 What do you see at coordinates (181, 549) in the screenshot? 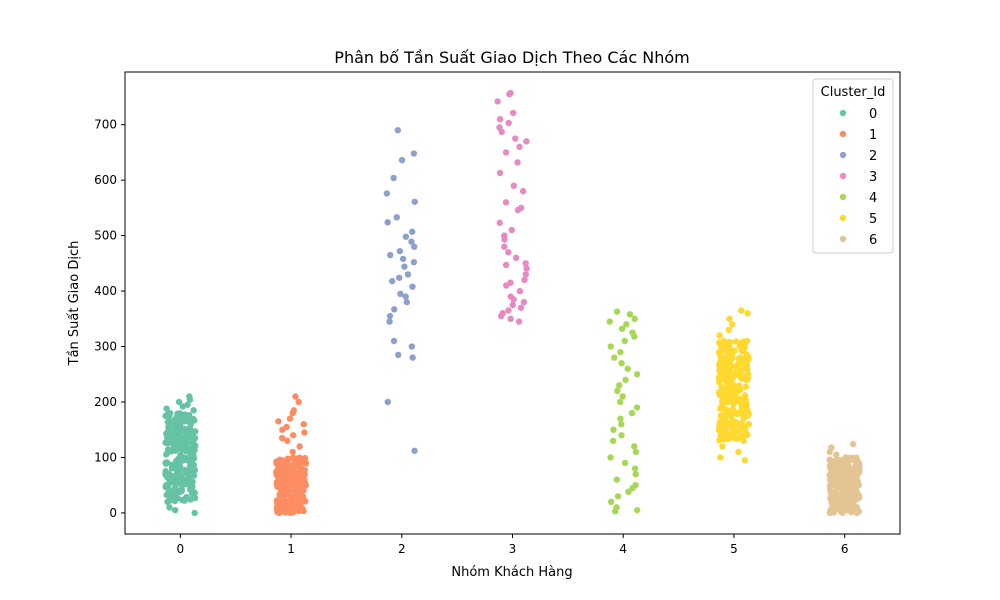
I see `x-tick-label: 0` at bounding box center [181, 549].